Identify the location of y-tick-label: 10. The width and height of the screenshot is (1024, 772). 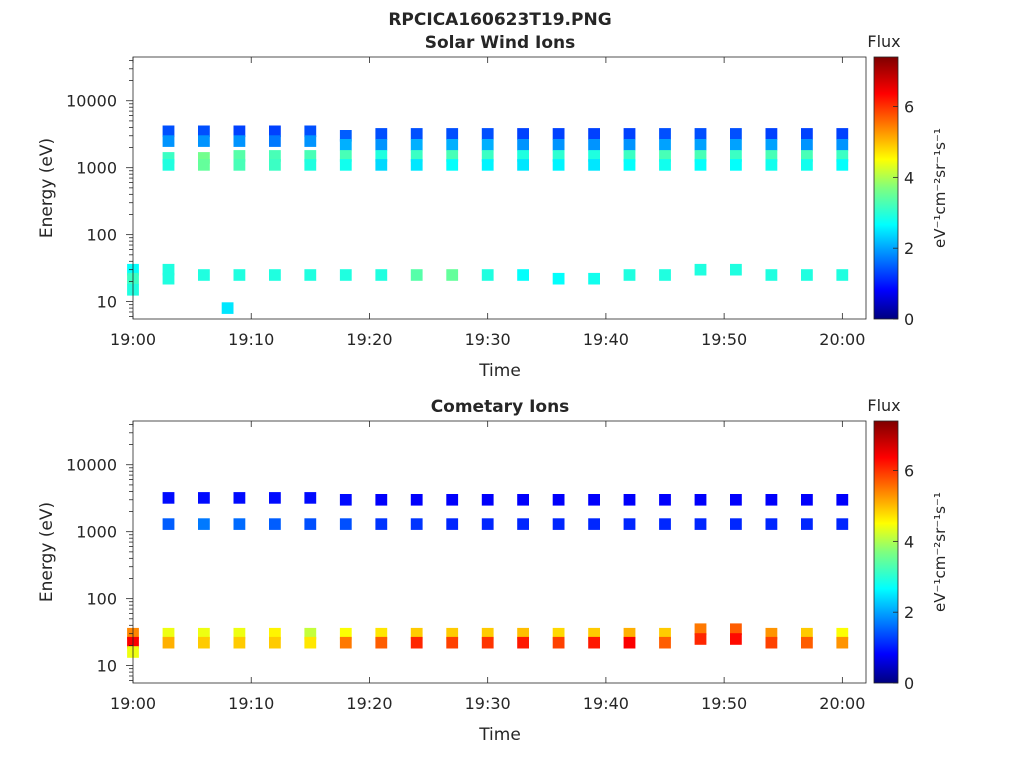
(107, 302).